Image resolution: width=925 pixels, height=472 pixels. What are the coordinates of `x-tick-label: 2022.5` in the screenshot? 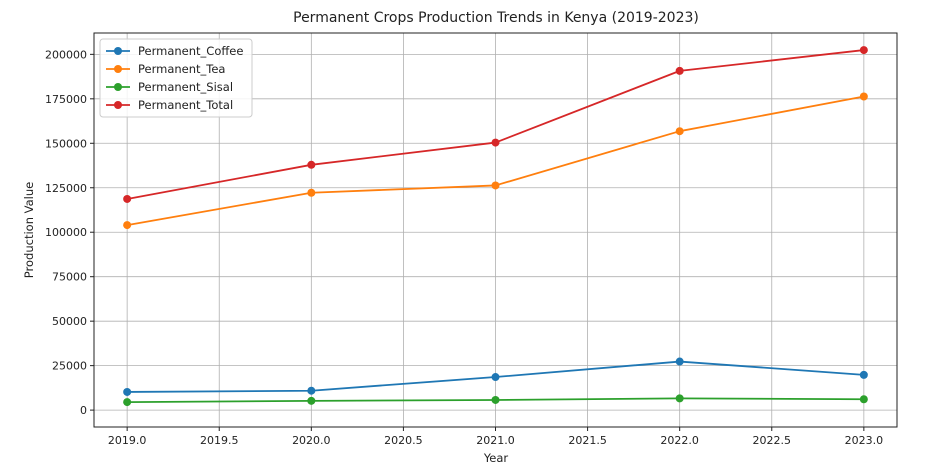 It's located at (772, 440).